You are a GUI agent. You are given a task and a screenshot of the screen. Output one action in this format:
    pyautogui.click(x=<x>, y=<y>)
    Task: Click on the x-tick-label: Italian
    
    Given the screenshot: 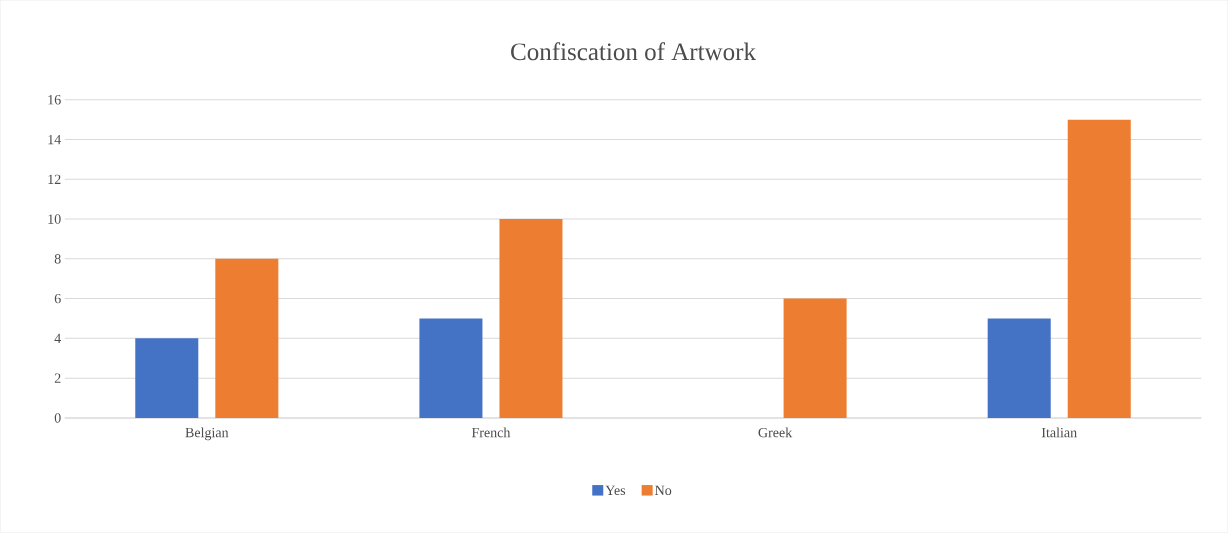 What is the action you would take?
    pyautogui.click(x=1059, y=432)
    